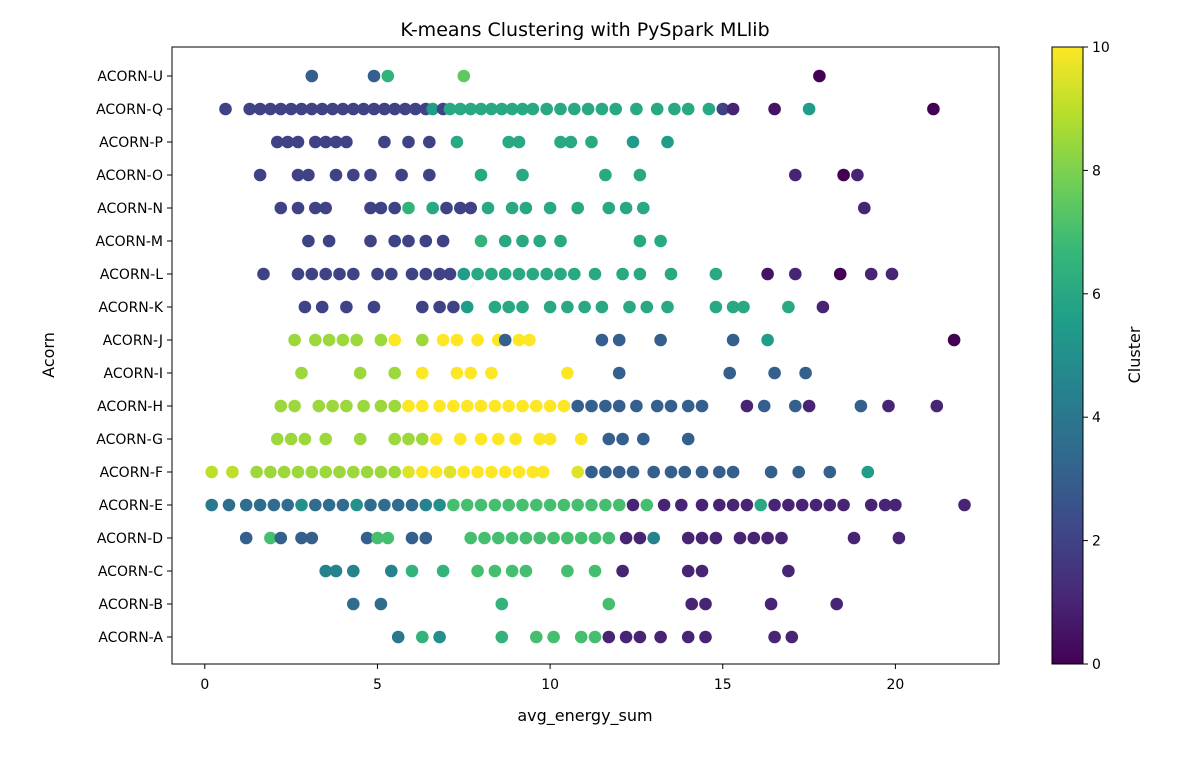 Image resolution: width=1182 pixels, height=761 pixels. What do you see at coordinates (895, 685) in the screenshot?
I see `x-tick-label: 20` at bounding box center [895, 685].